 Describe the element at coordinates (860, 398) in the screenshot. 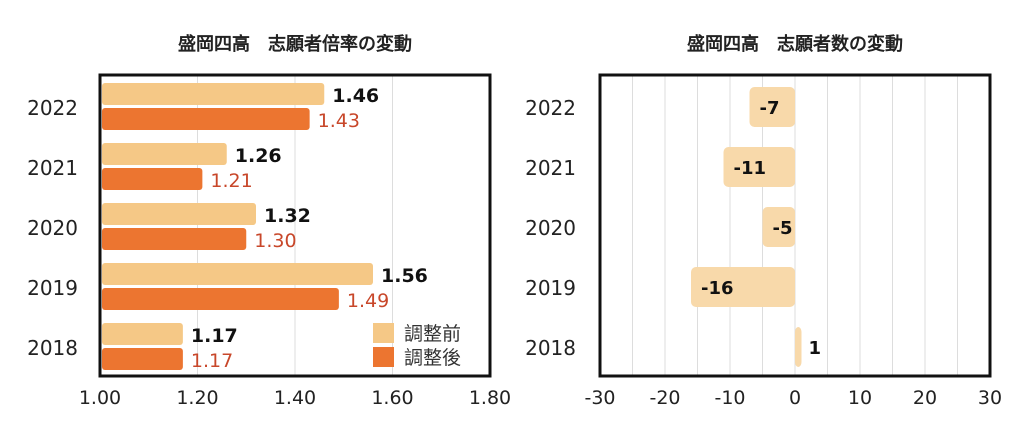

I see `x-tick-label: 10` at that location.